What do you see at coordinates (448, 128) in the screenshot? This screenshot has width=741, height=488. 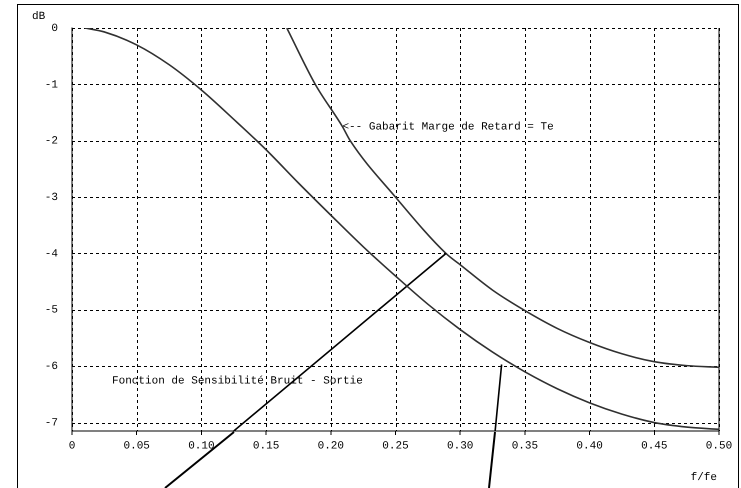 I see `annotation: <-- Gabarit Marge de Retard = Te` at bounding box center [448, 128].